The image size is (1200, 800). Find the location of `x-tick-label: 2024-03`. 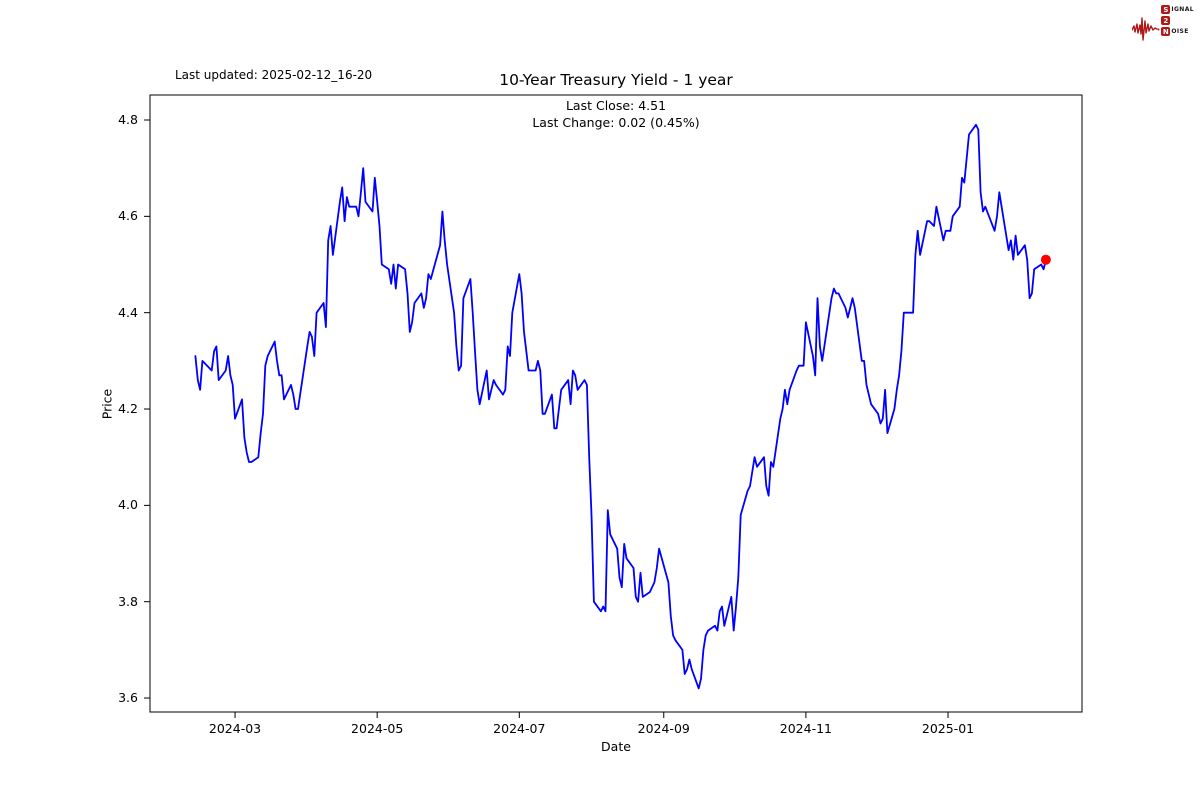

x-tick-label: 2024-03 is located at coordinates (235, 728).